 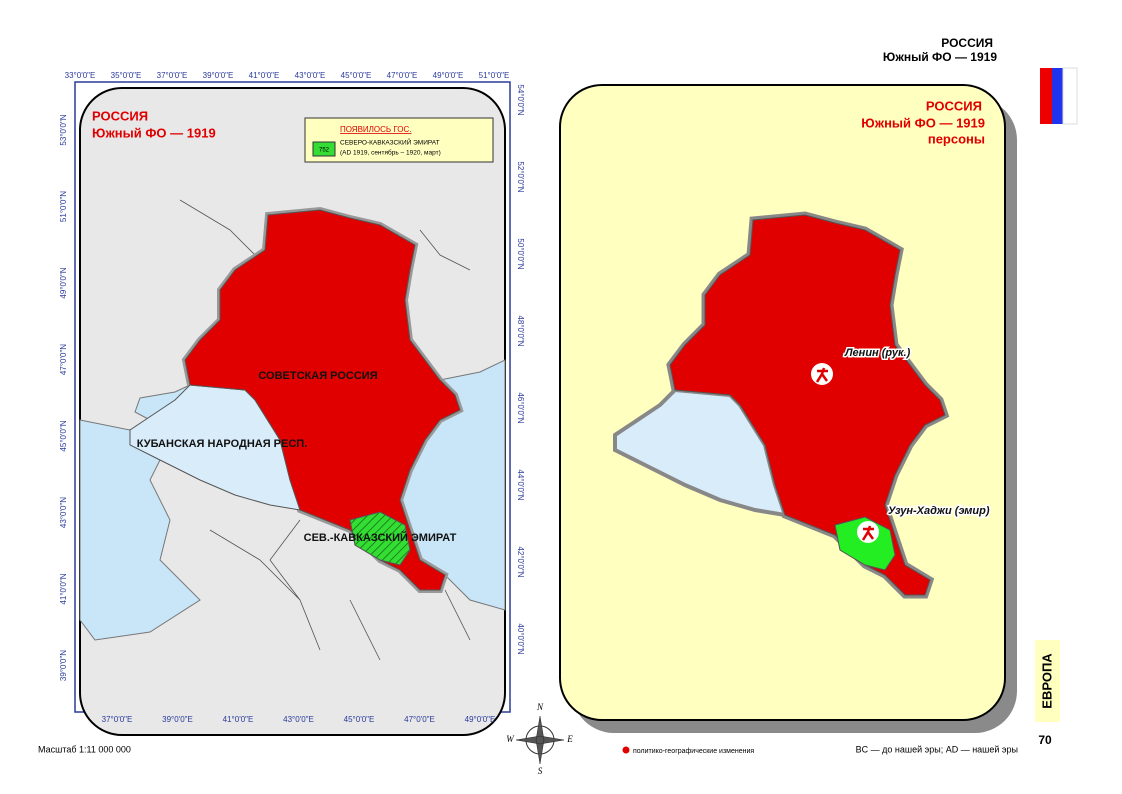 I want to click on map-caption: персоны, so click(x=956, y=138).